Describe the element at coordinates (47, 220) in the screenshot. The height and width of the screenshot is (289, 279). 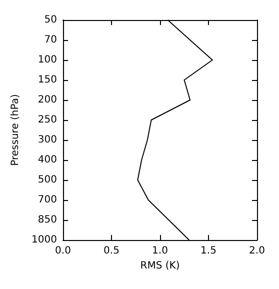
I see `y-tick-label: 850` at that location.